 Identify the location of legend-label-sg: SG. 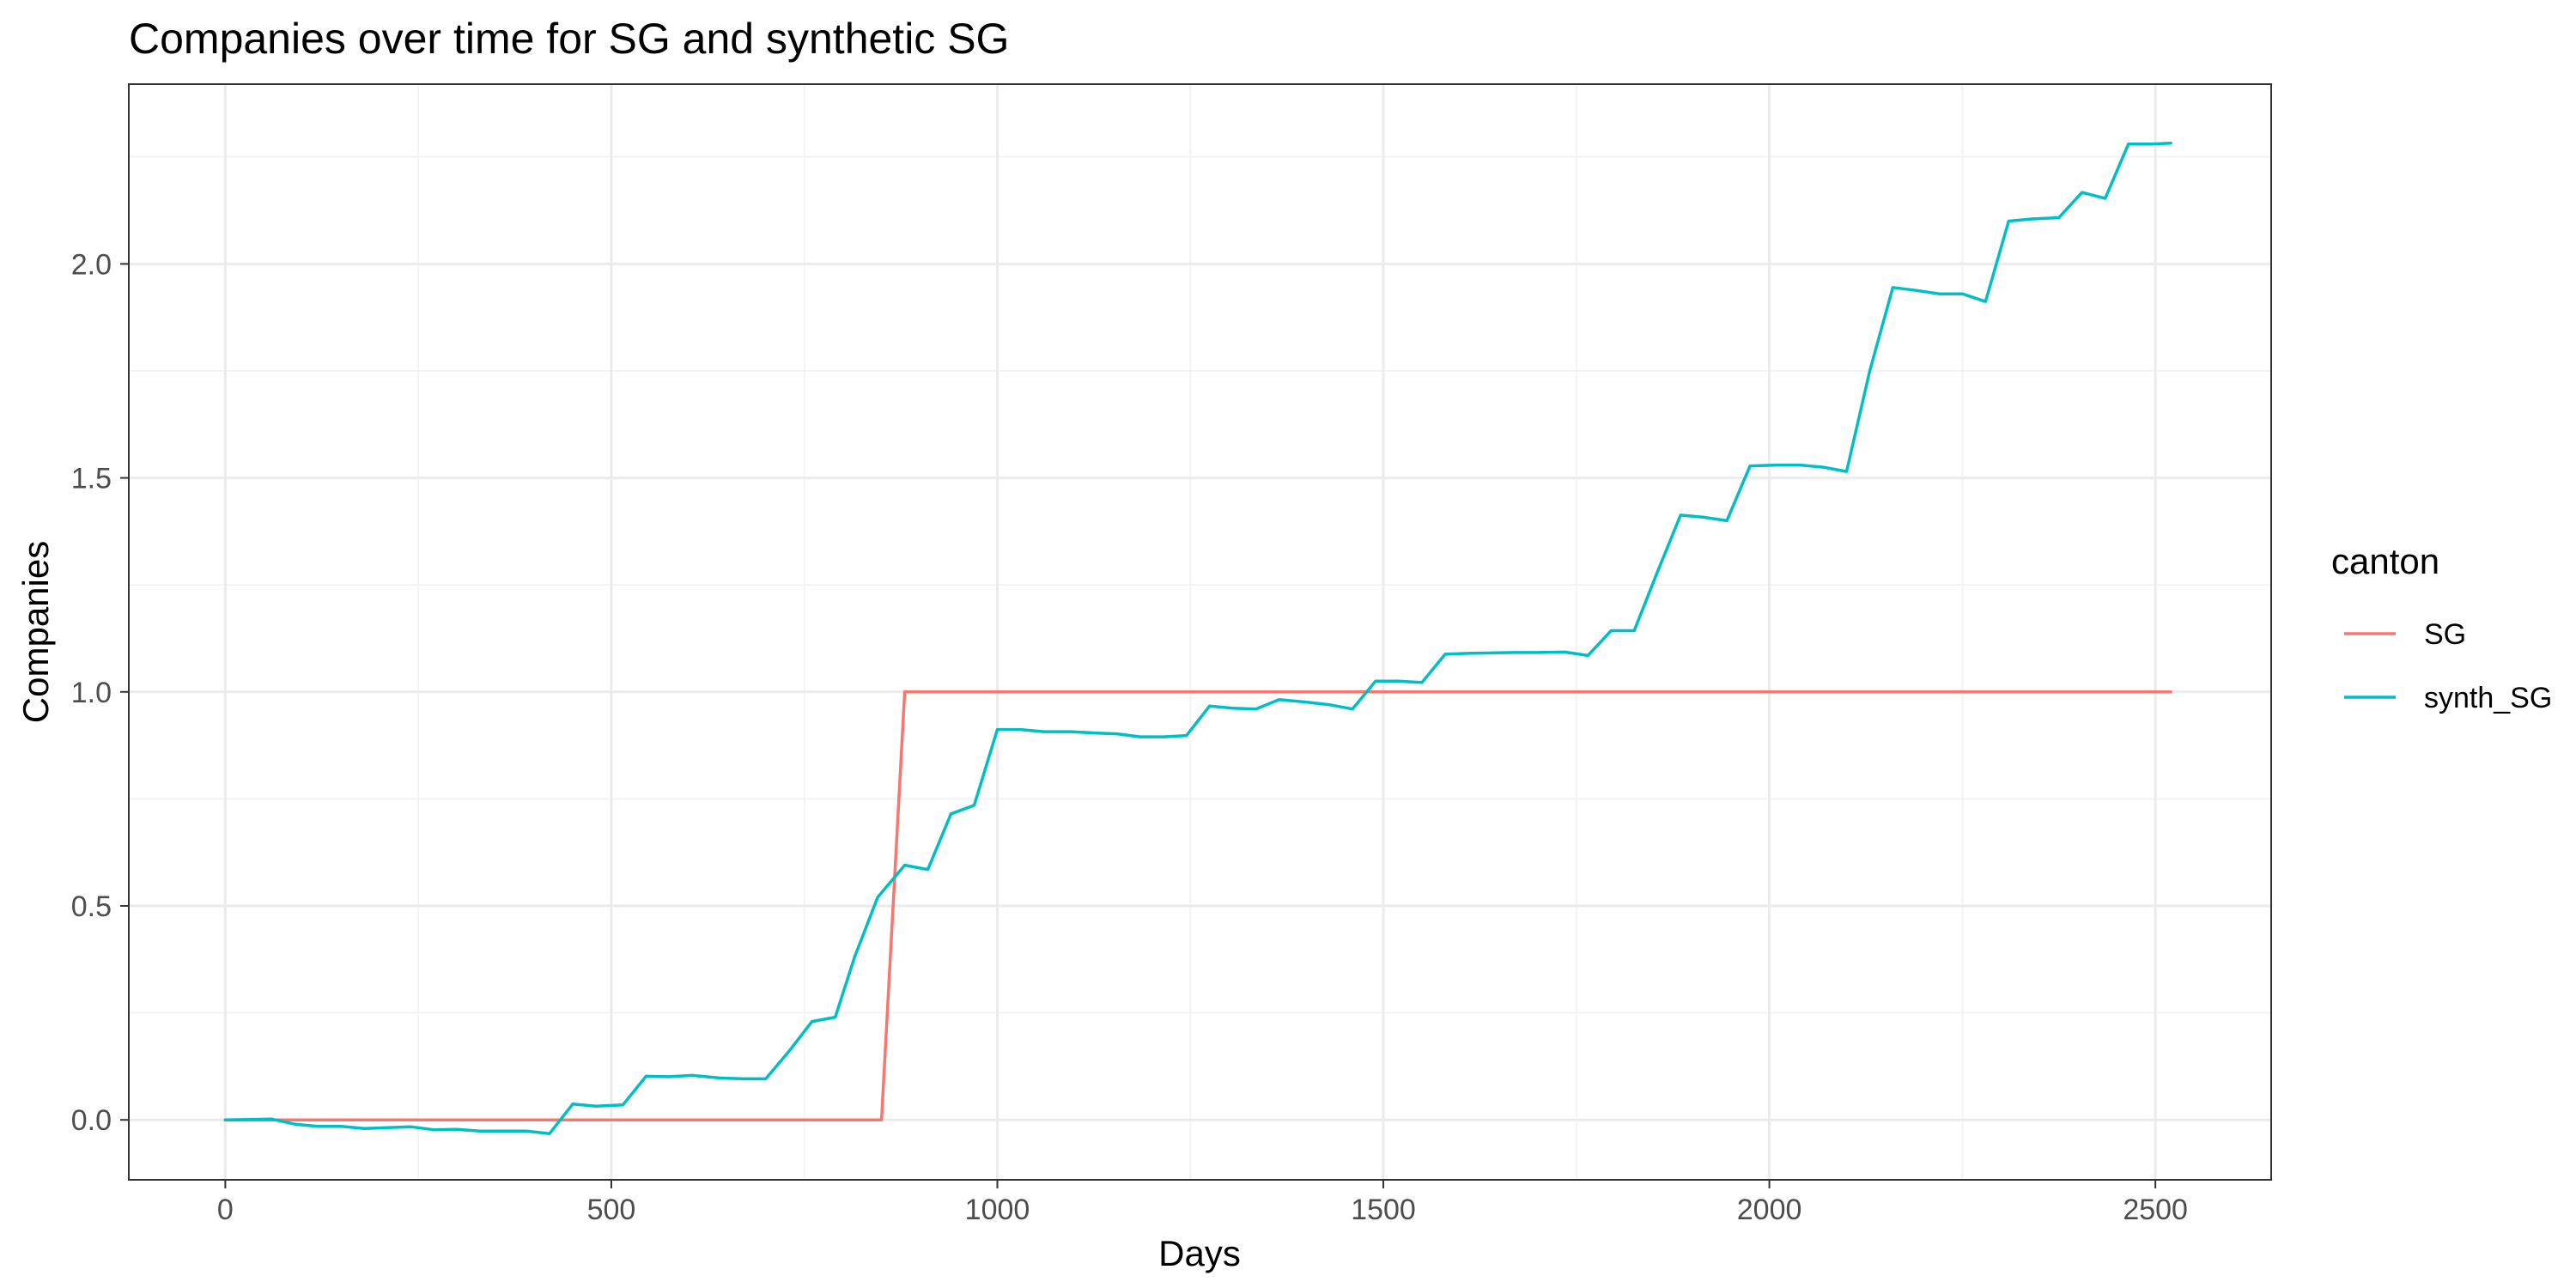
(2445, 634).